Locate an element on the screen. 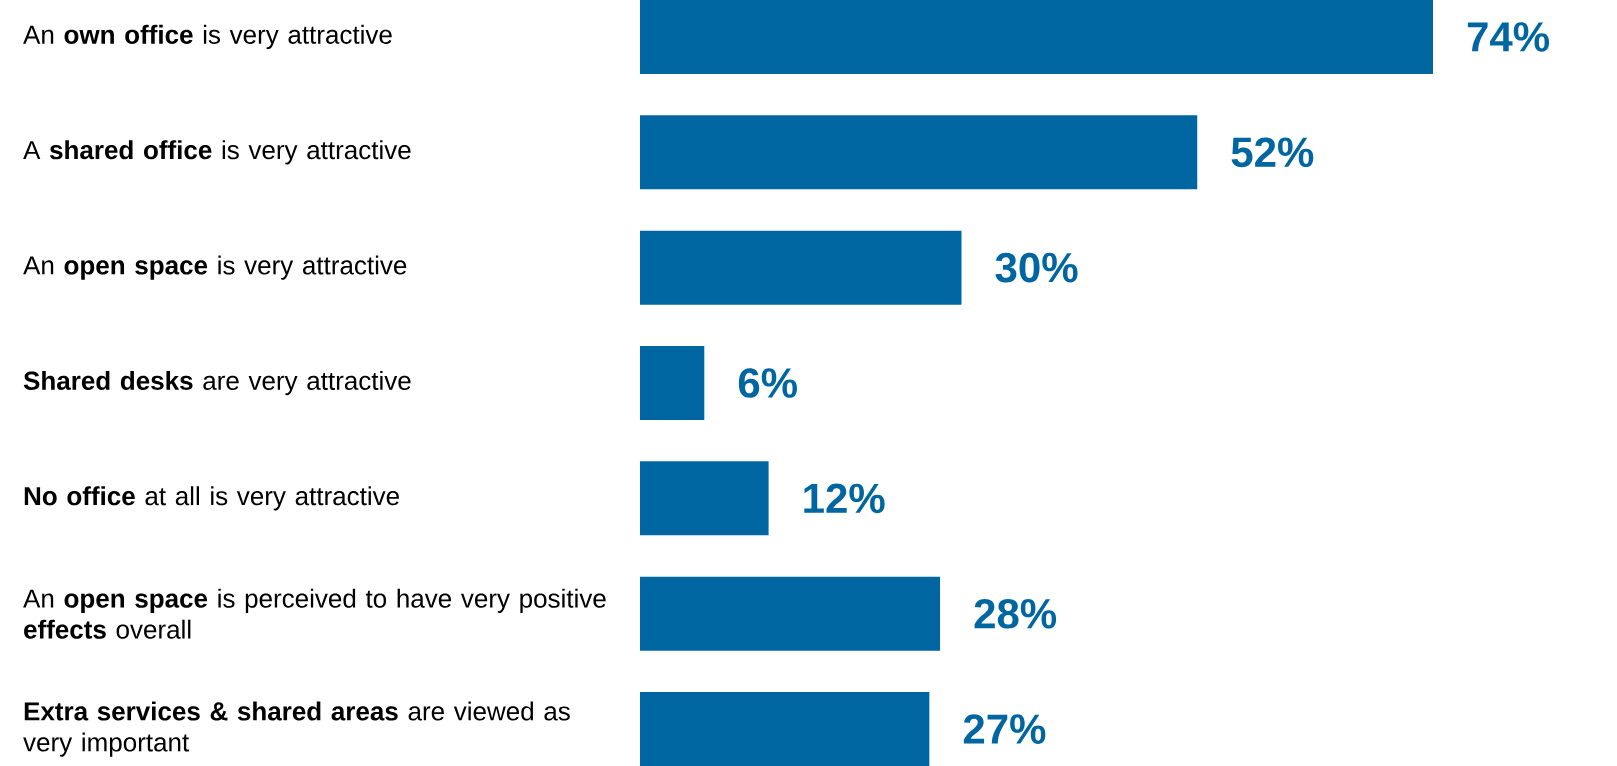 Image resolution: width=1617 pixels, height=766 pixels. data-label: 28% is located at coordinates (1015, 613).